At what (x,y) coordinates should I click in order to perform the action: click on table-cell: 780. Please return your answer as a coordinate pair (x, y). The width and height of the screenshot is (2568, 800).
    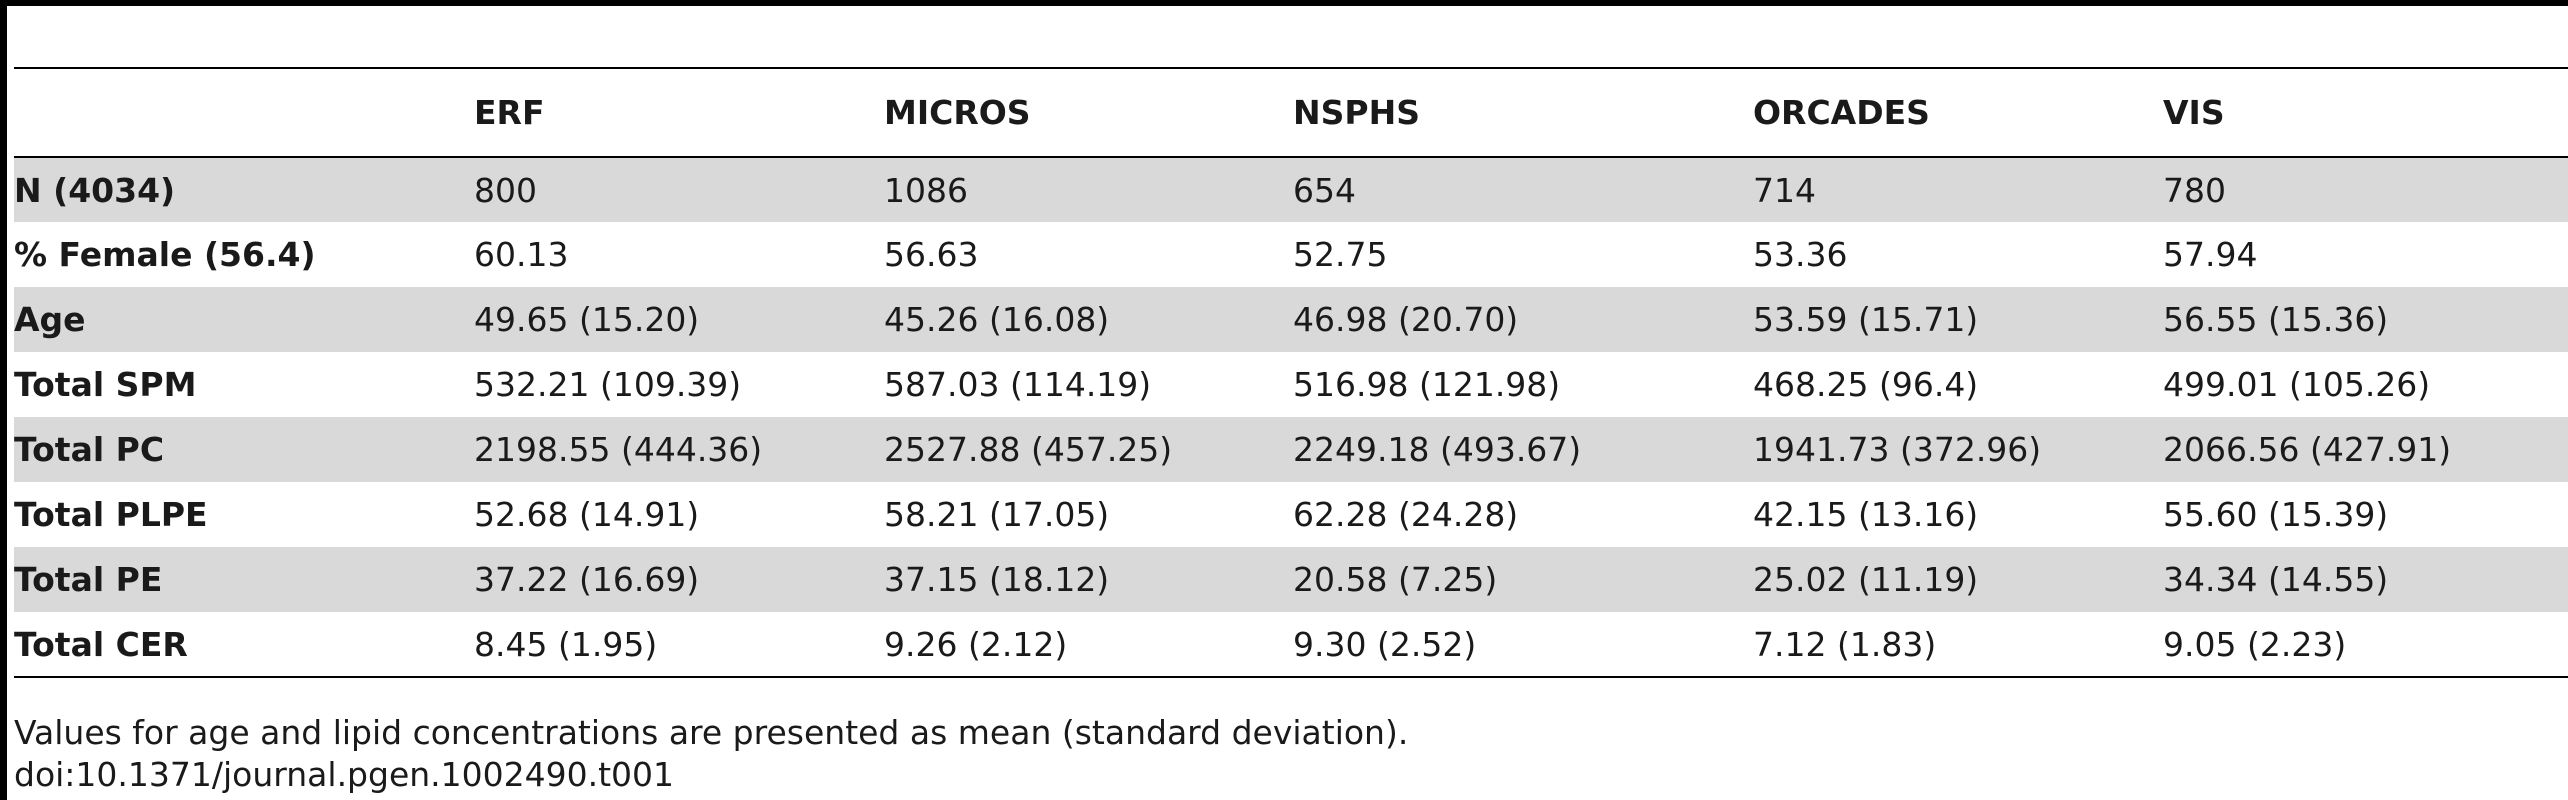
    Looking at the image, I should click on (2194, 190).